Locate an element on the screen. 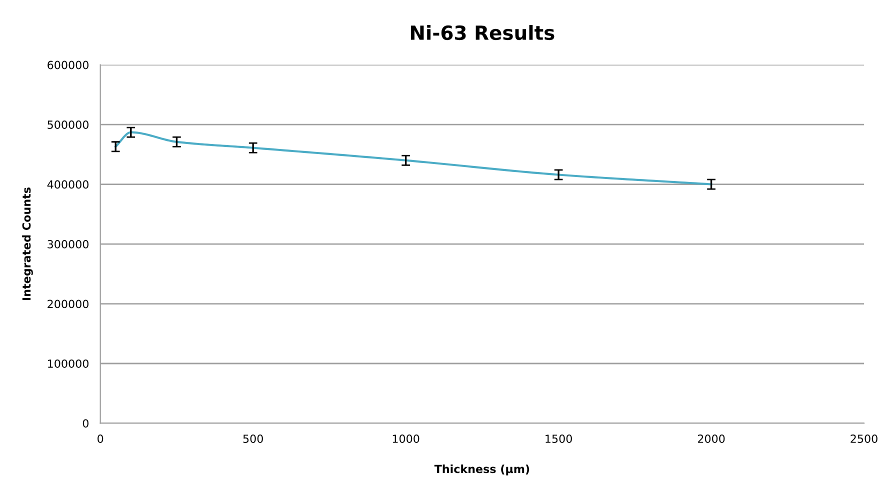  x-tick-label: 2000 is located at coordinates (711, 438).